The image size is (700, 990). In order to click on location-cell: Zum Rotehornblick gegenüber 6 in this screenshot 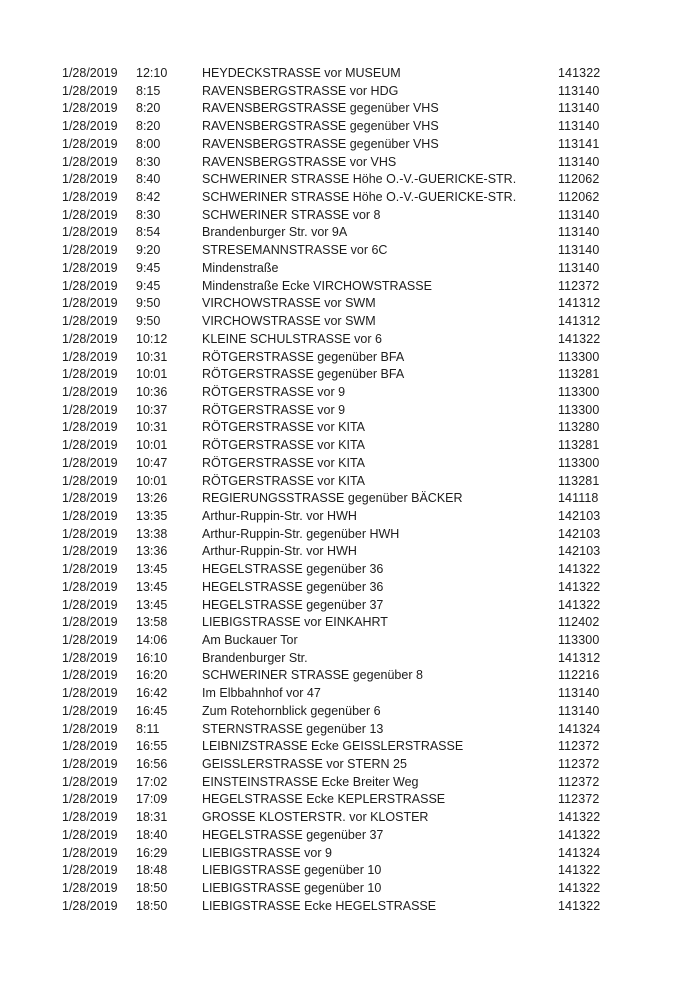, I will do `click(291, 710)`.